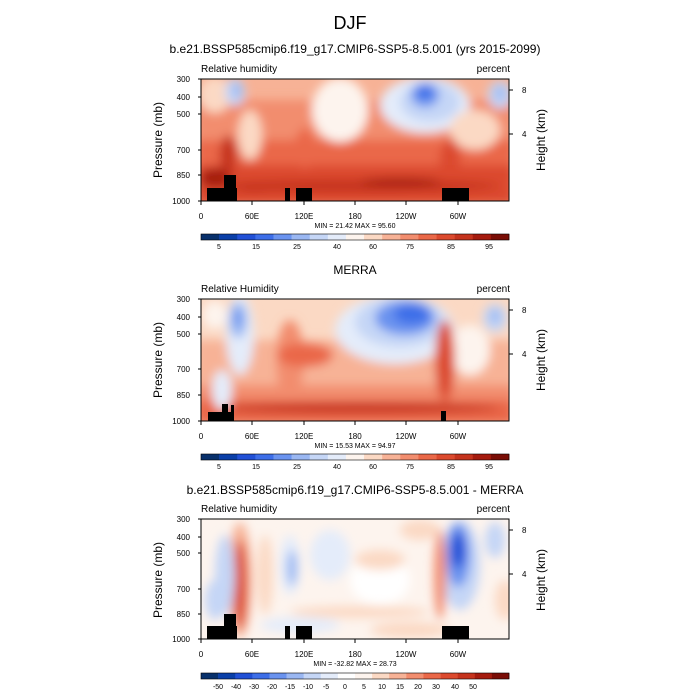 This screenshot has height=700, width=700. I want to click on variable-label: Relative humidity, so click(239, 509).